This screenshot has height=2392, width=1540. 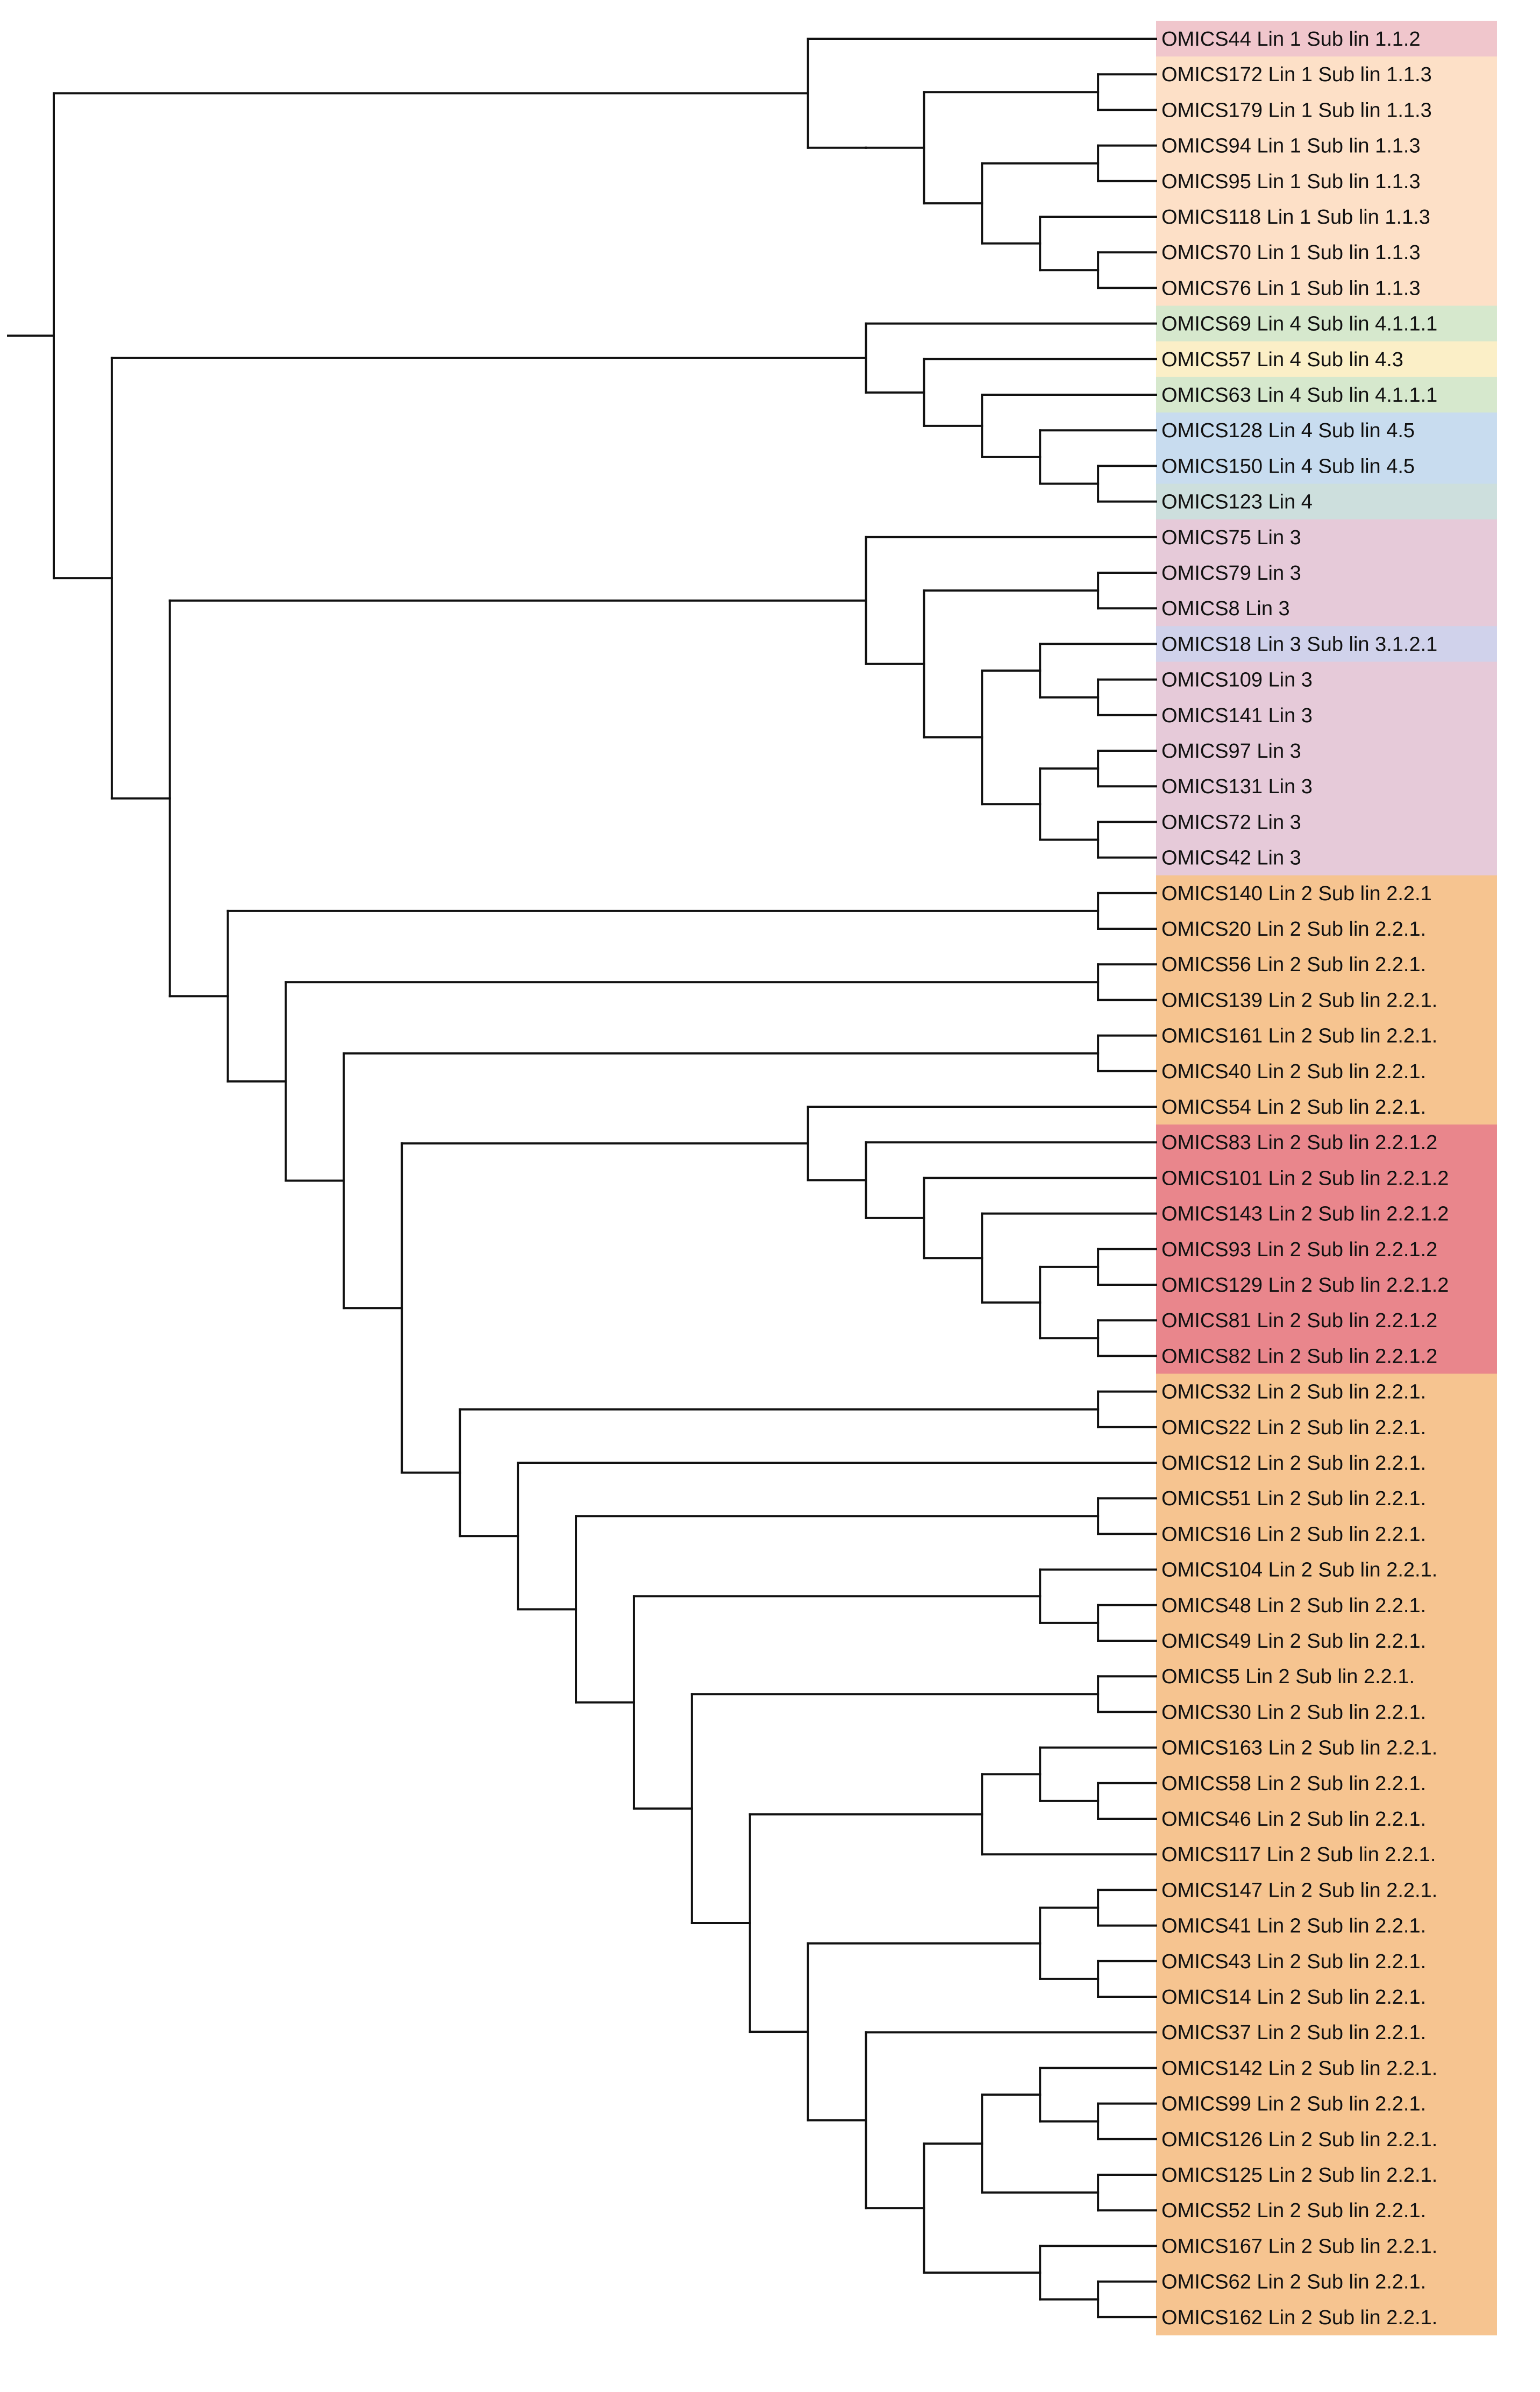 What do you see at coordinates (1305, 1214) in the screenshot?
I see `leaf-label: OMICS143 Lin 2 Sub lin 2.2.1.2` at bounding box center [1305, 1214].